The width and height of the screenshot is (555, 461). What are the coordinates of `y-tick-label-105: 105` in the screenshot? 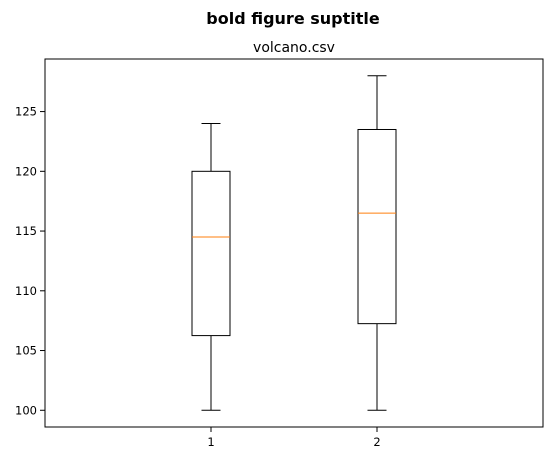 It's located at (26, 351).